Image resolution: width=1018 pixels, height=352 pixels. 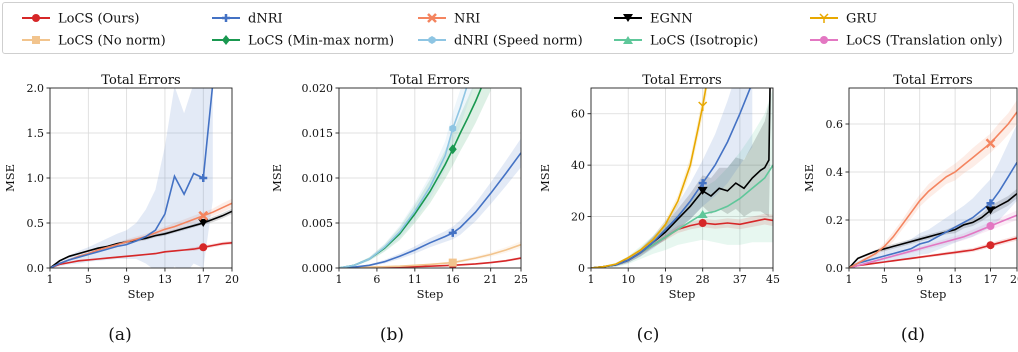 What do you see at coordinates (990, 226) in the screenshot?
I see `data-point-locs-translation-only` at bounding box center [990, 226].